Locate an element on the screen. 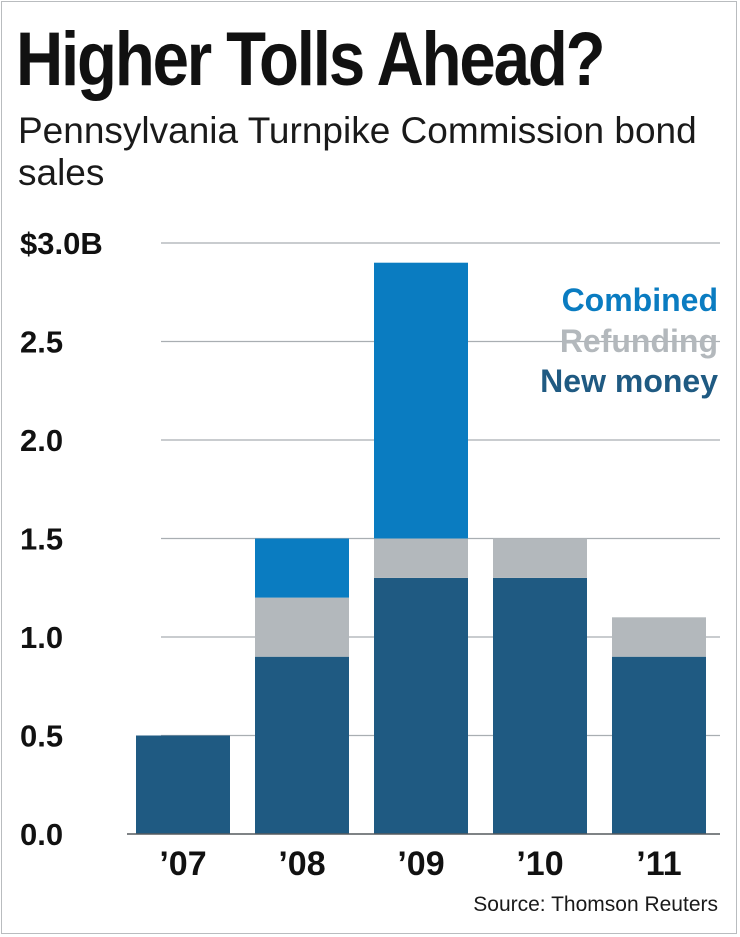 The width and height of the screenshot is (740, 937). y-tick-label: 1.5 is located at coordinates (41, 539).